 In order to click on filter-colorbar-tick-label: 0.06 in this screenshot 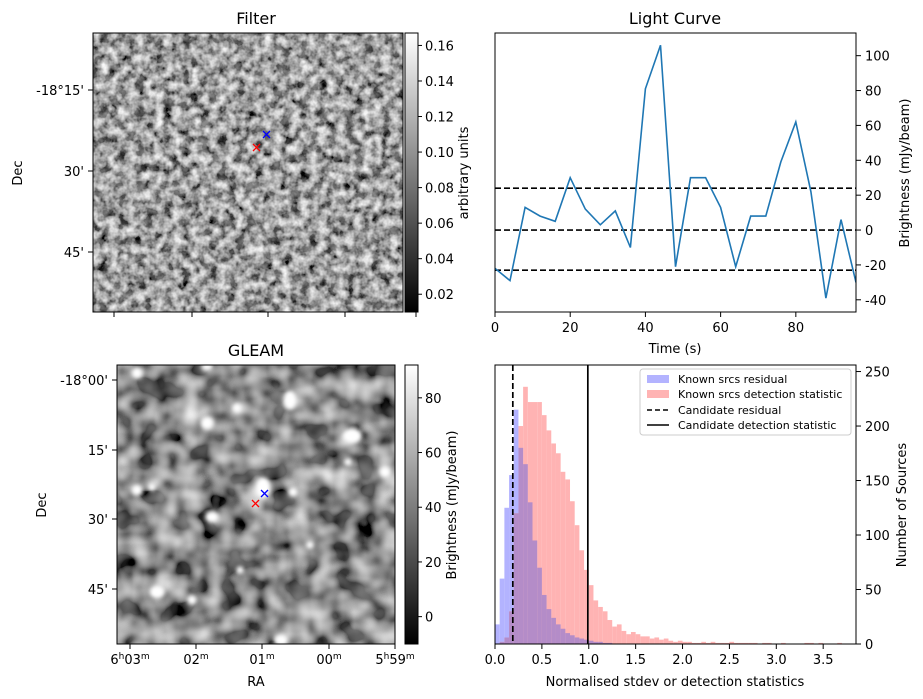, I will do `click(439, 224)`.